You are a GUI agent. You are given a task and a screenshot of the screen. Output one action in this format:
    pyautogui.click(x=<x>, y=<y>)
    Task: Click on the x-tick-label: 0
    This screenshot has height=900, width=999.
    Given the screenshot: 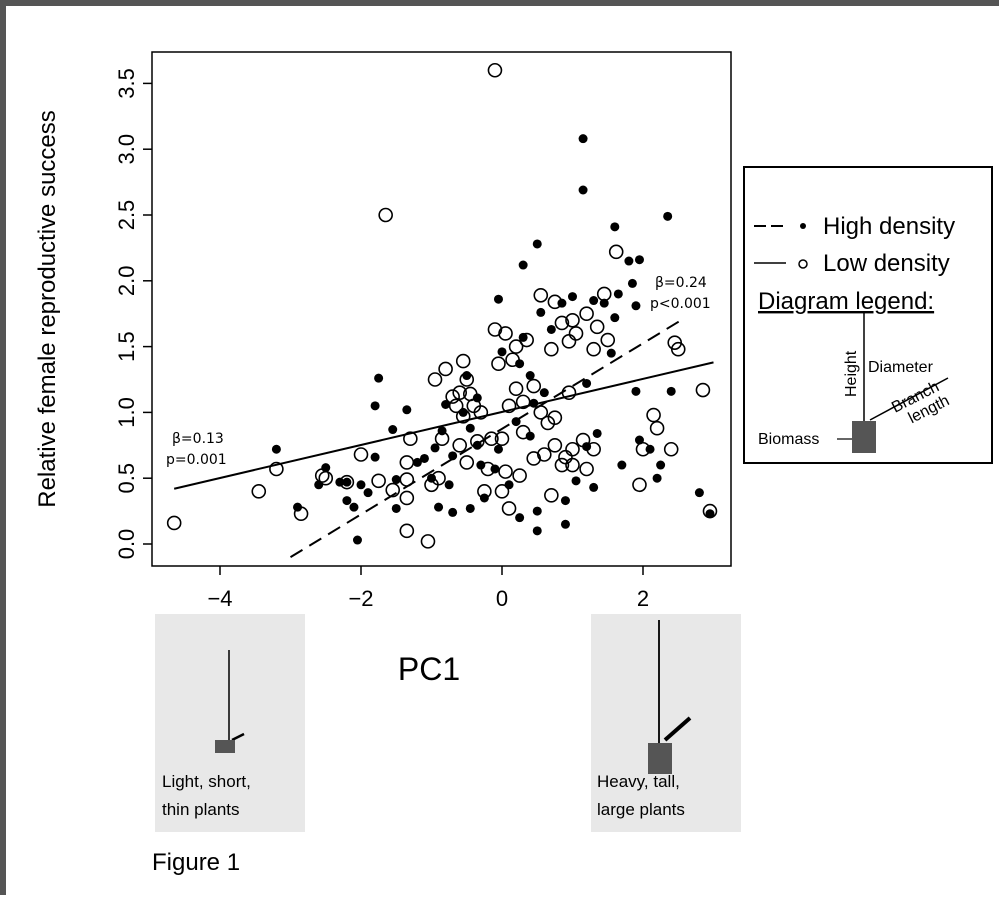 What is the action you would take?
    pyautogui.click(x=502, y=598)
    